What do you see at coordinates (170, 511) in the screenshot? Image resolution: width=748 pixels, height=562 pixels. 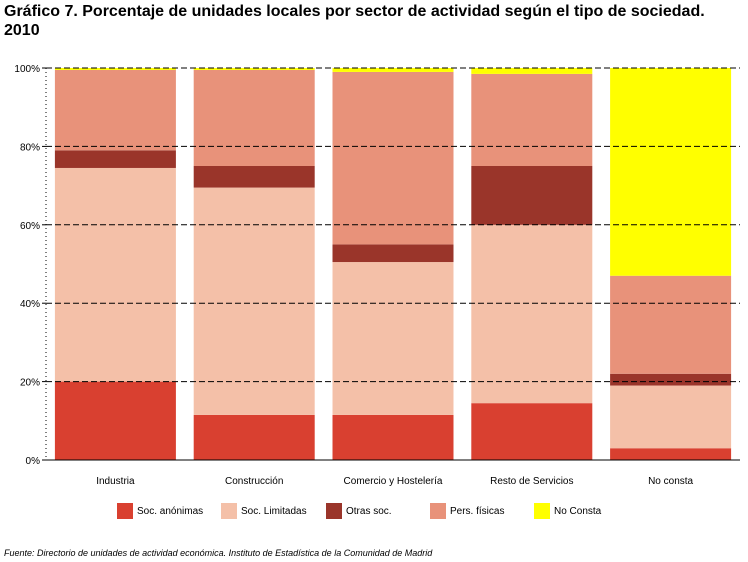 I see `legend-label: Soc. anónimas` at bounding box center [170, 511].